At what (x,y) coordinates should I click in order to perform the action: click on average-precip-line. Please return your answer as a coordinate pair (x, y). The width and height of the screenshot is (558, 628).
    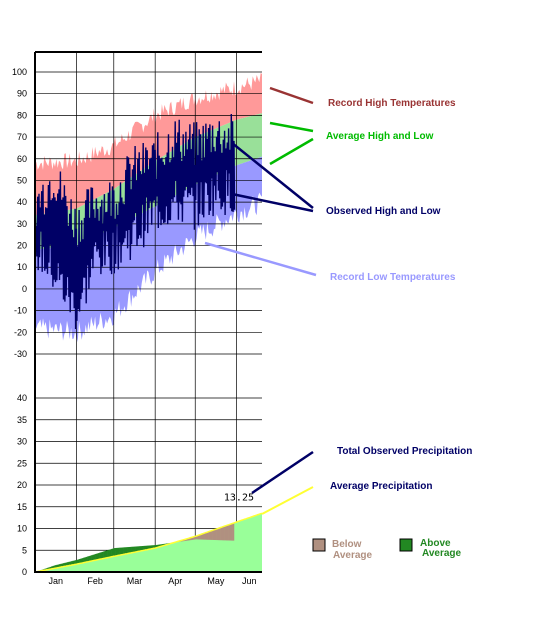
    Looking at the image, I should click on (148, 542).